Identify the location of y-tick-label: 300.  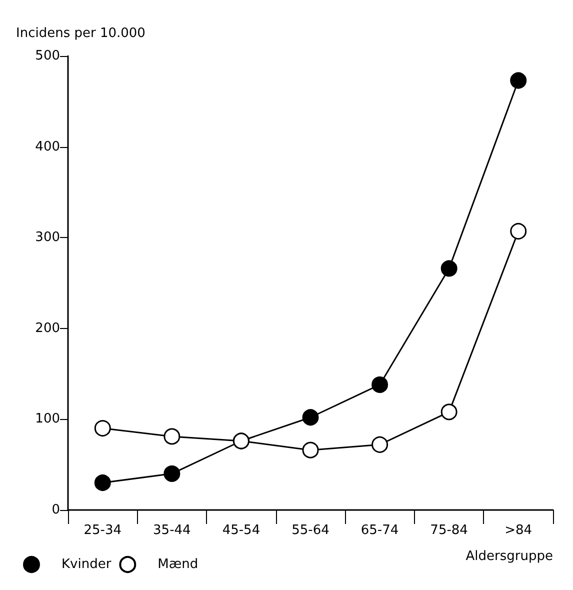
(47, 238).